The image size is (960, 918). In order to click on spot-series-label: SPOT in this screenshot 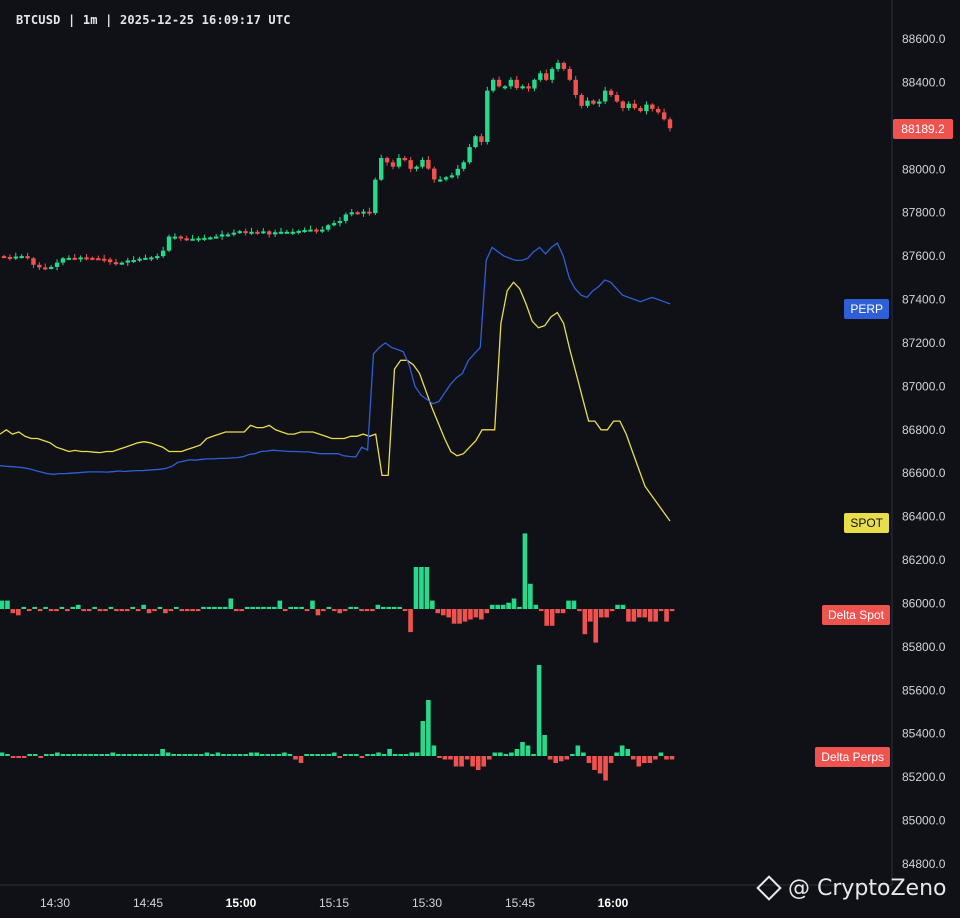, I will do `click(866, 523)`.